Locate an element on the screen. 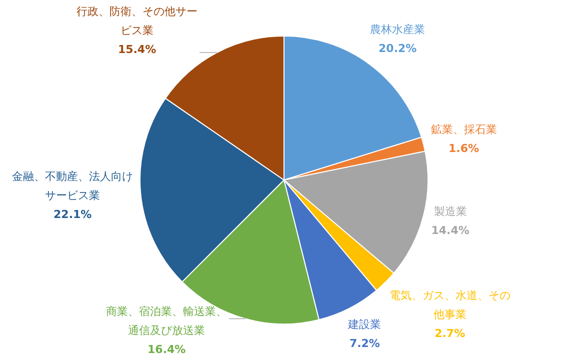 This screenshot has width=567, height=361. data-label: 7.2% is located at coordinates (364, 344).